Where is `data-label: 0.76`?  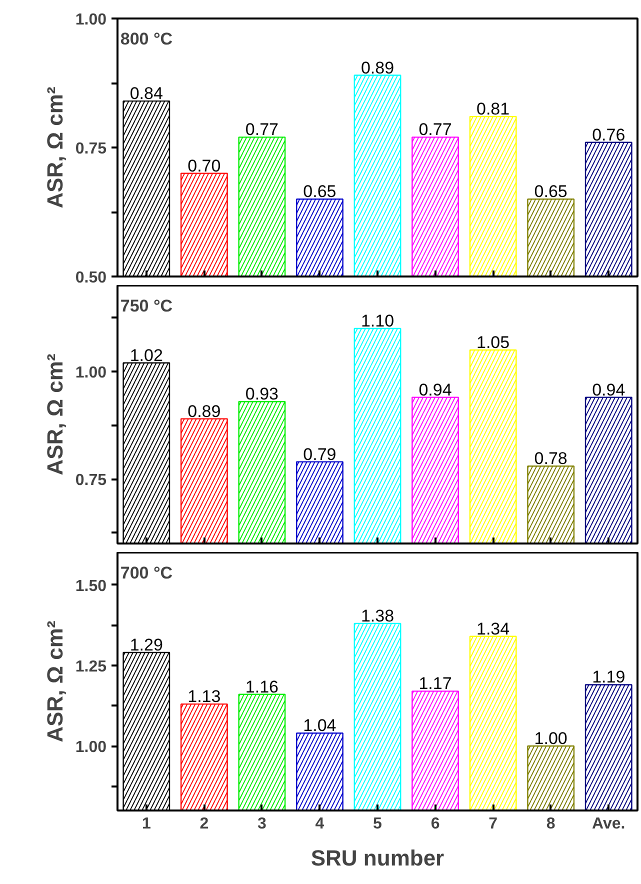
data-label: 0.76 is located at coordinates (609, 134).